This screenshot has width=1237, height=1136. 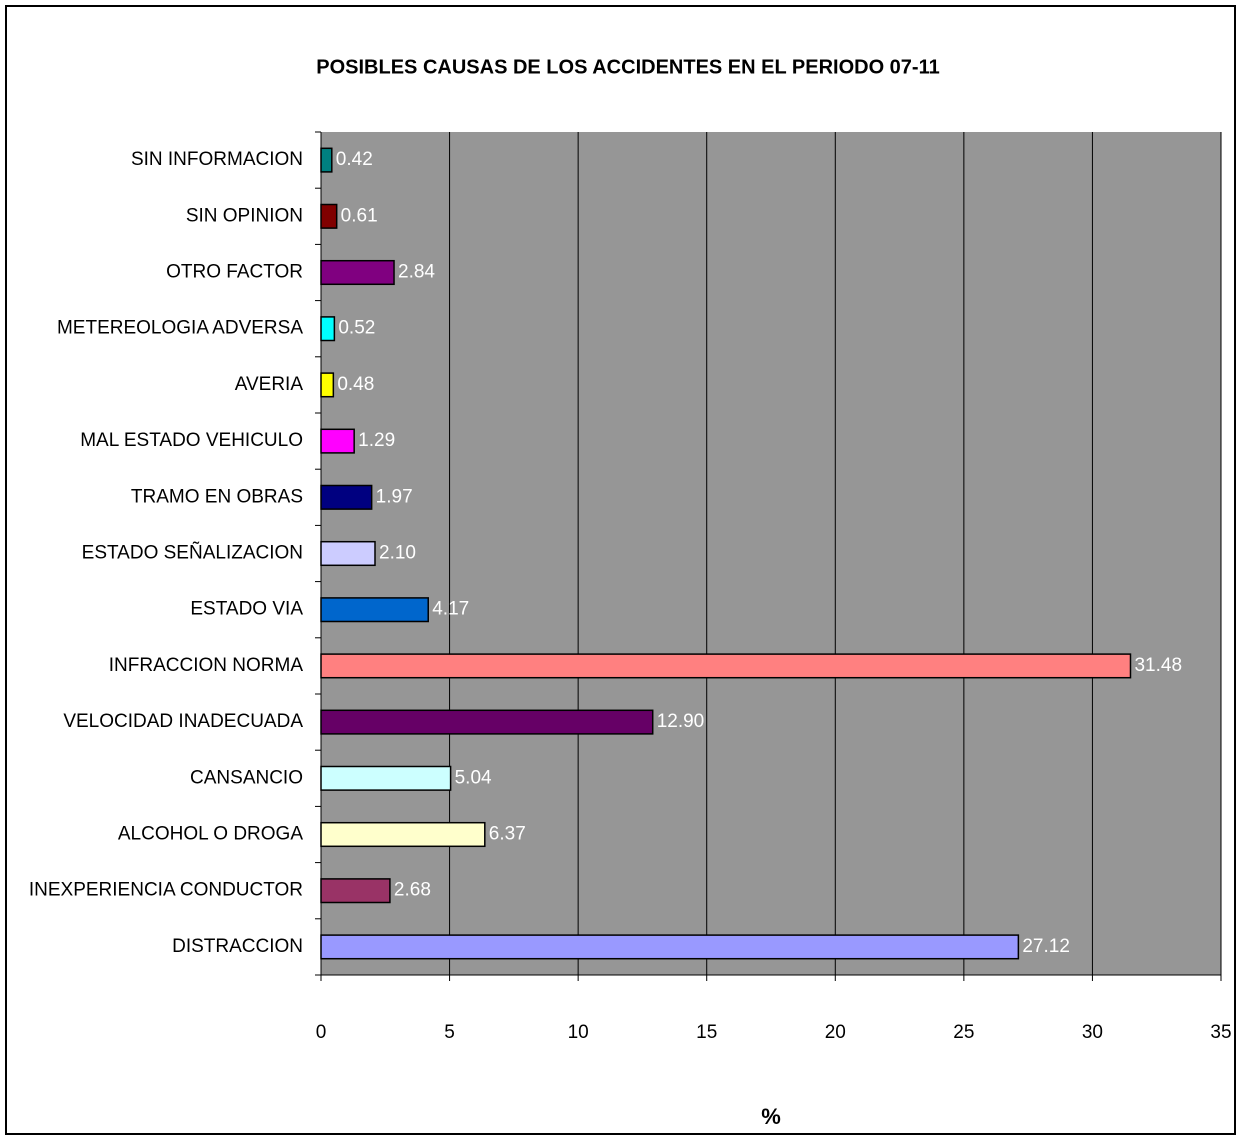 I want to click on x-tick-label: 0, so click(x=321, y=1032).